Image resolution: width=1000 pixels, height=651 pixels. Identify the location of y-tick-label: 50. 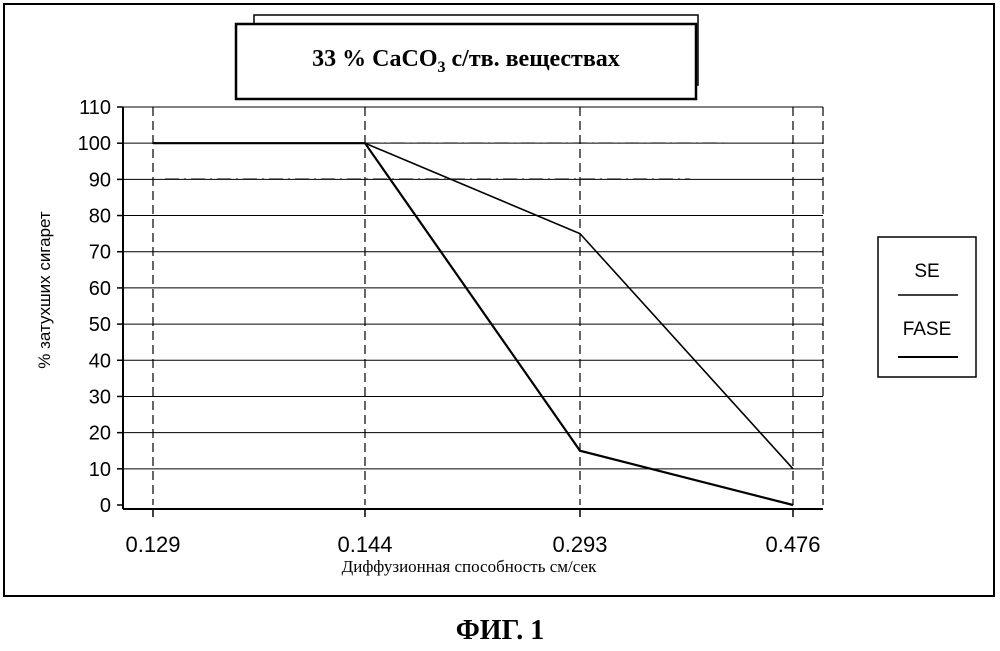
(100, 325).